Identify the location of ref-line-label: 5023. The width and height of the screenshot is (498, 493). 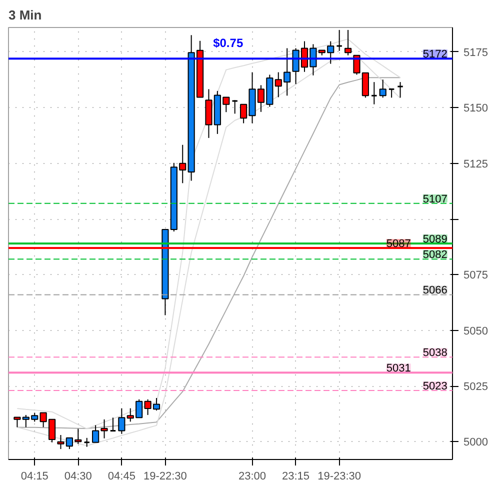
(435, 386).